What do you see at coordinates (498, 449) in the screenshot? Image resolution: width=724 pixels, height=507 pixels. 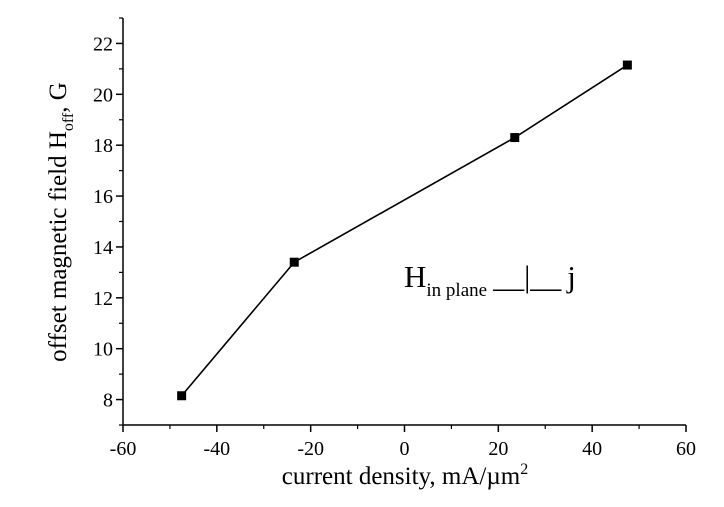 I see `x-tick-label: 20` at bounding box center [498, 449].